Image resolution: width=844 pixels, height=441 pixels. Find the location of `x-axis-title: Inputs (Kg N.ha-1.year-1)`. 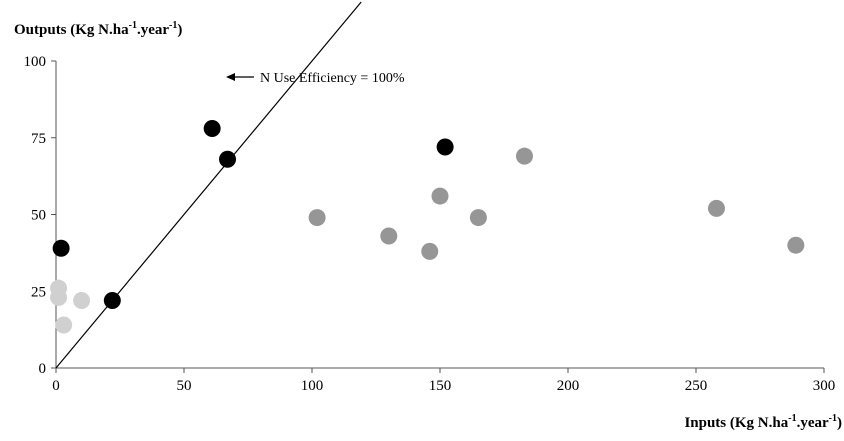

x-axis-title: Inputs (Kg N.ha-1.year-1) is located at coordinates (763, 422).